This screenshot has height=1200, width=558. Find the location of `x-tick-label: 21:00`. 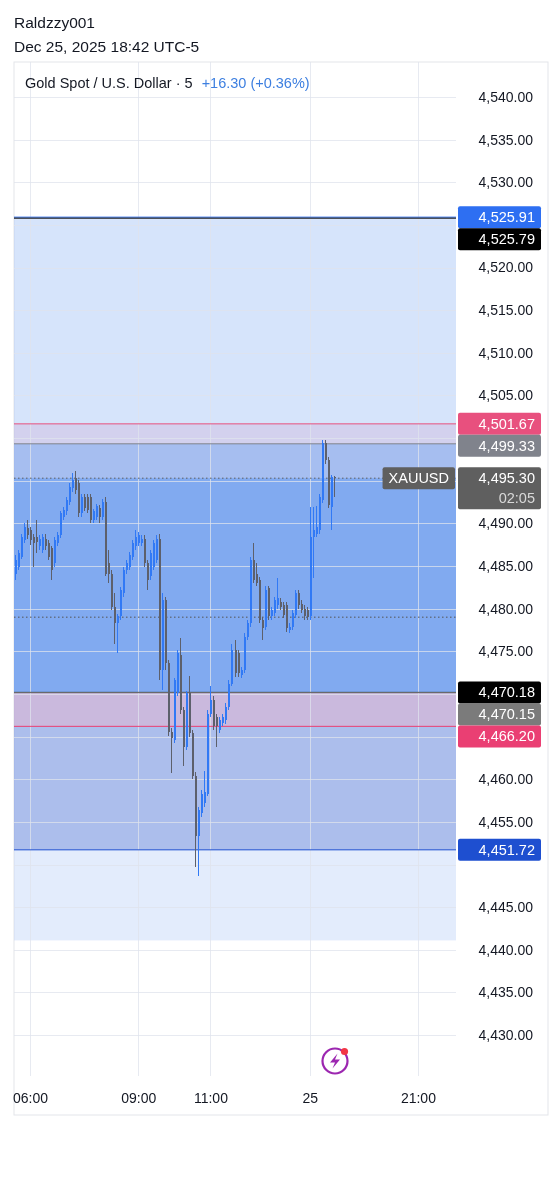

x-tick-label: 21:00 is located at coordinates (418, 1098).